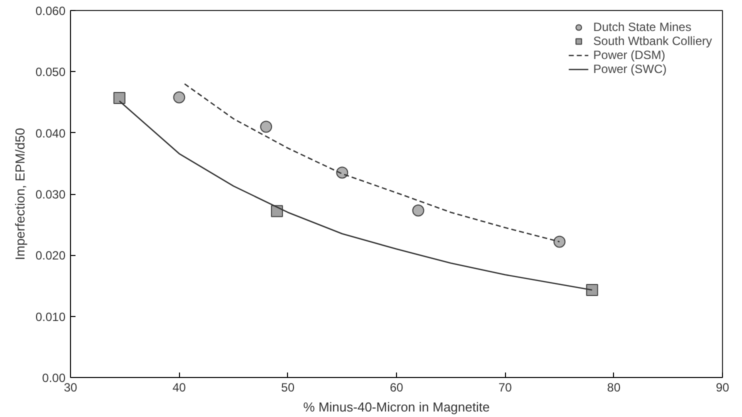 This screenshot has height=417, width=742. Describe the element at coordinates (614, 387) in the screenshot. I see `x-tick-label: 80` at that location.